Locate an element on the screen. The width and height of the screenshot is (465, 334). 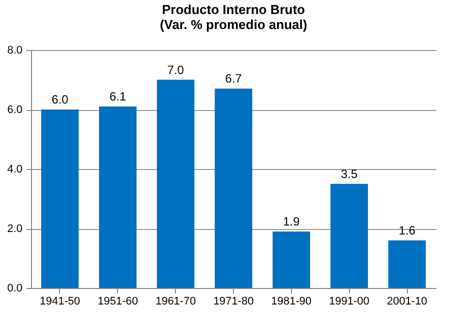
data-label: 6.0 is located at coordinates (60, 99).